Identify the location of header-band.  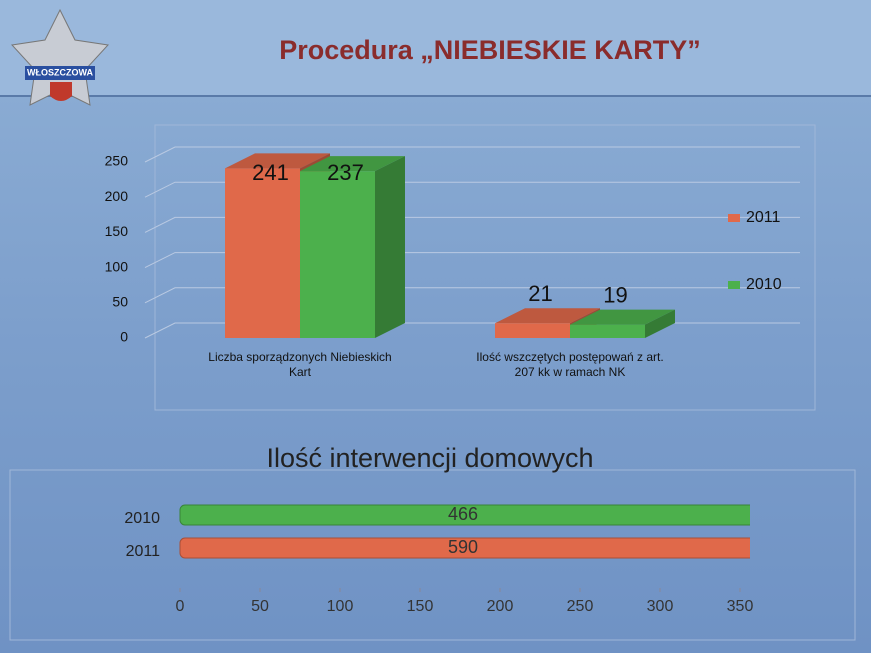
(435, 48).